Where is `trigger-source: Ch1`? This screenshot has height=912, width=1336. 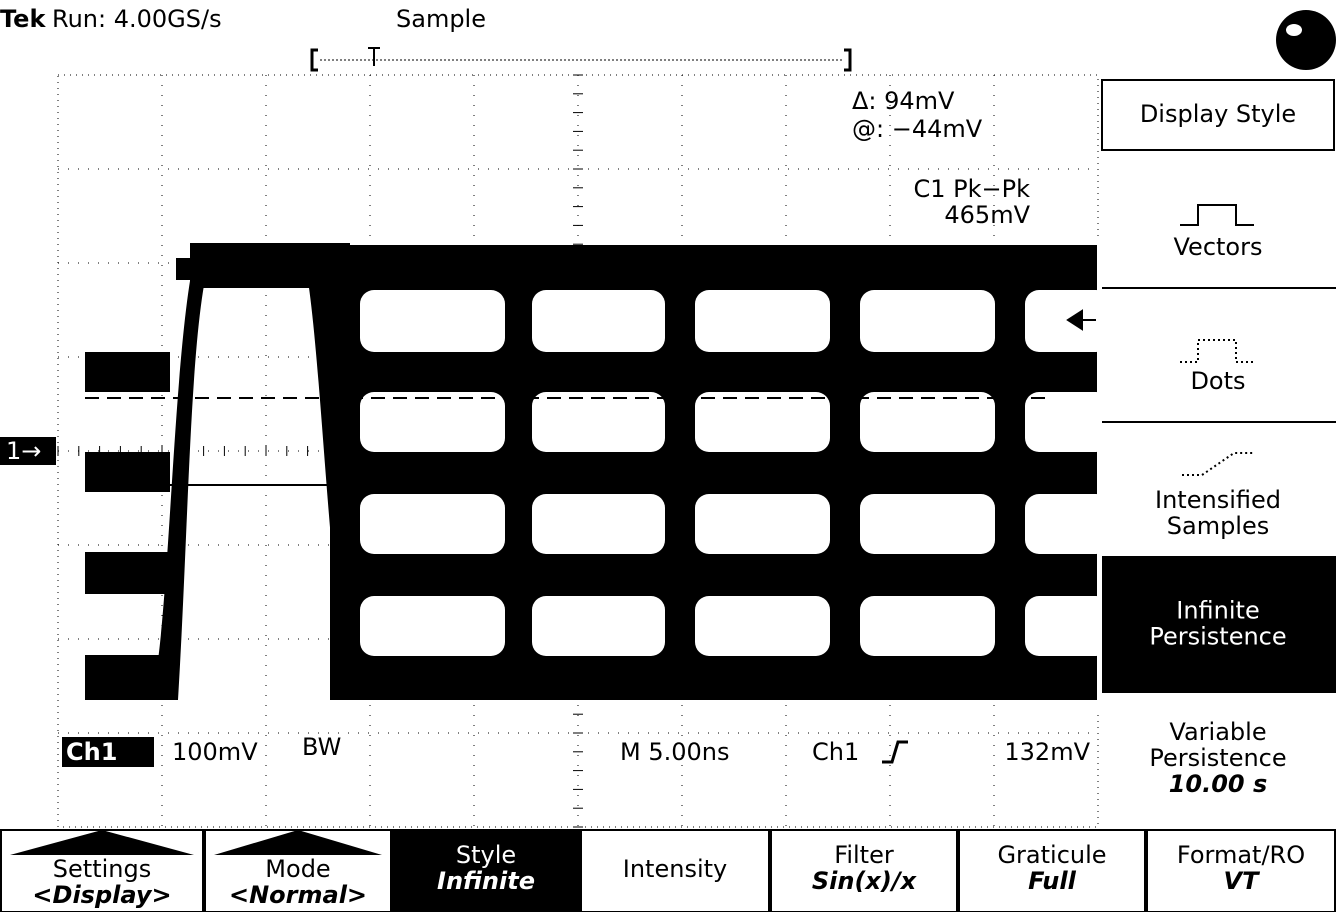 trigger-source: Ch1 is located at coordinates (835, 752).